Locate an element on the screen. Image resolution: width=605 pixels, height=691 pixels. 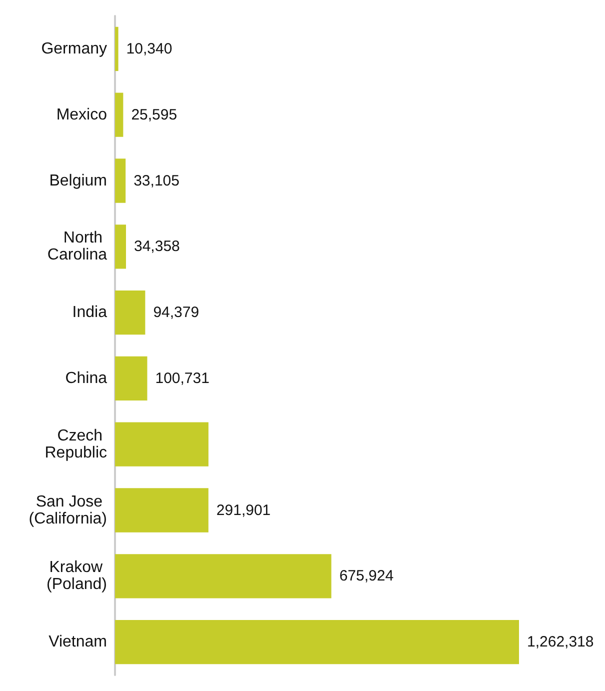
y-tick-label: Germany is located at coordinates (74, 49).